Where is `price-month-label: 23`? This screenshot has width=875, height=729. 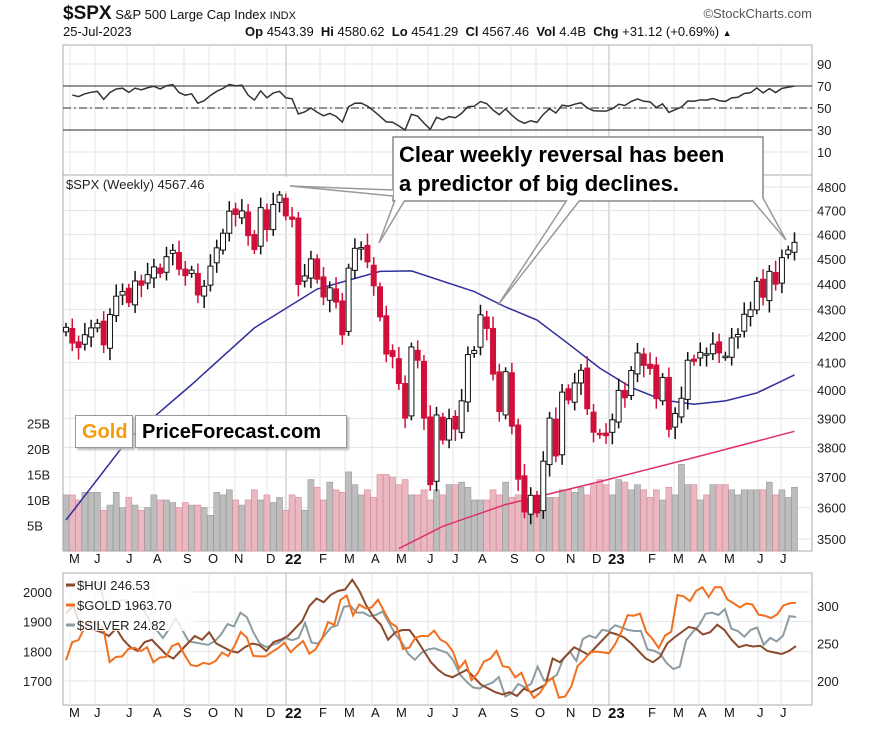 price-month-label: 23 is located at coordinates (616, 559).